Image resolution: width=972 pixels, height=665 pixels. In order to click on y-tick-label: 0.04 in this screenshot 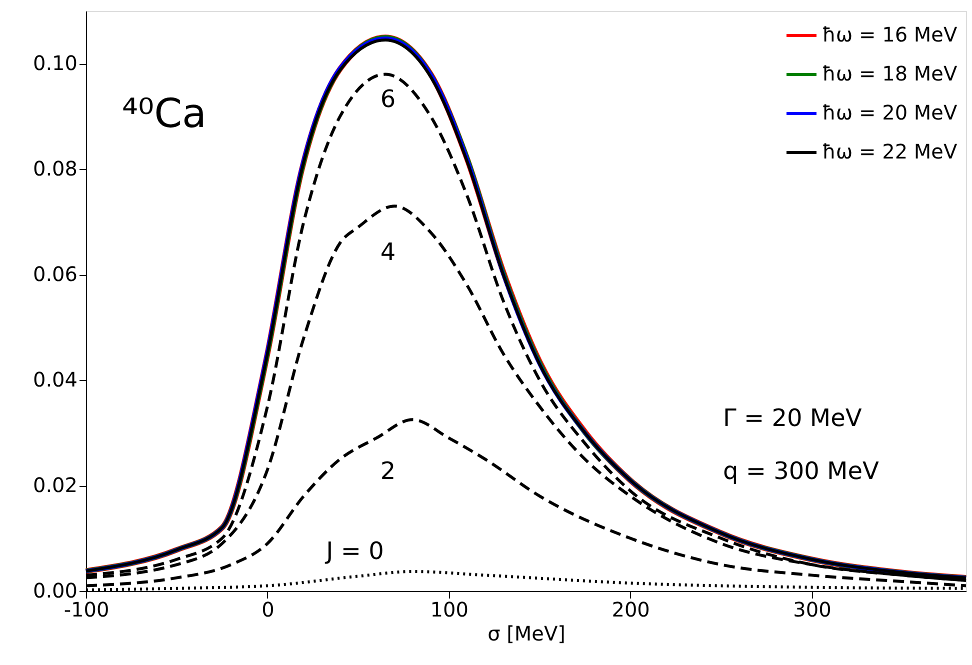, I will do `click(55, 380)`.